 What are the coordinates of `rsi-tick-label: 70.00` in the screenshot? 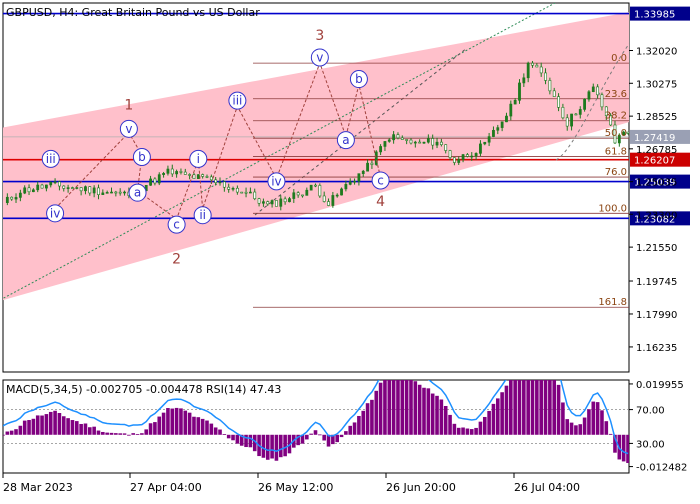 It's located at (650, 411).